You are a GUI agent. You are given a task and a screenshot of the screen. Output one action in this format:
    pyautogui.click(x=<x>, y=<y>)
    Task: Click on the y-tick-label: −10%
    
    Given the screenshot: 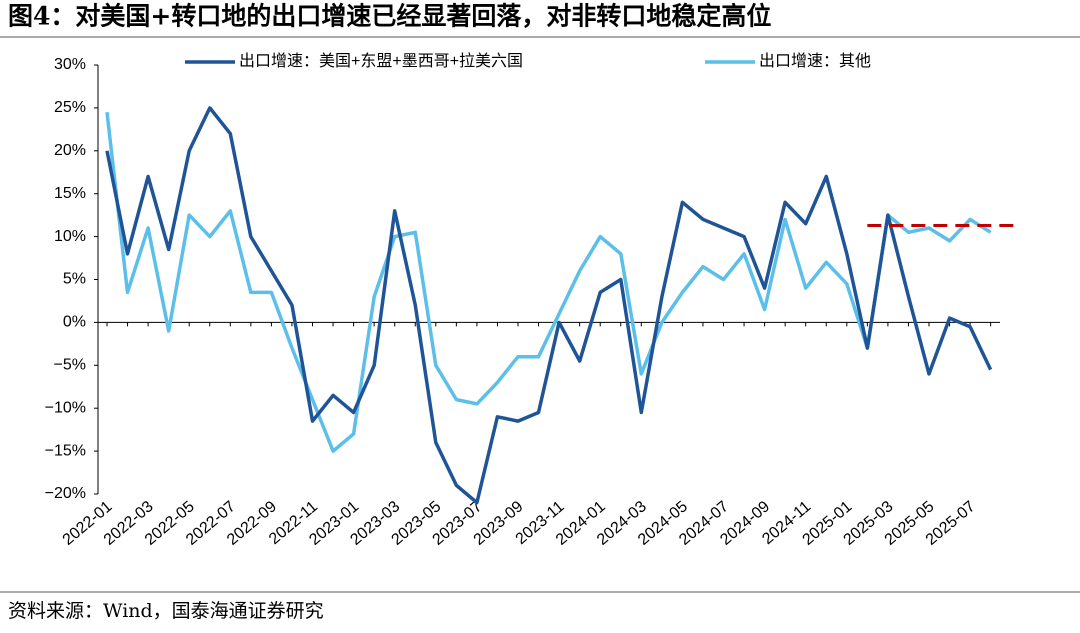 What is the action you would take?
    pyautogui.click(x=65, y=407)
    